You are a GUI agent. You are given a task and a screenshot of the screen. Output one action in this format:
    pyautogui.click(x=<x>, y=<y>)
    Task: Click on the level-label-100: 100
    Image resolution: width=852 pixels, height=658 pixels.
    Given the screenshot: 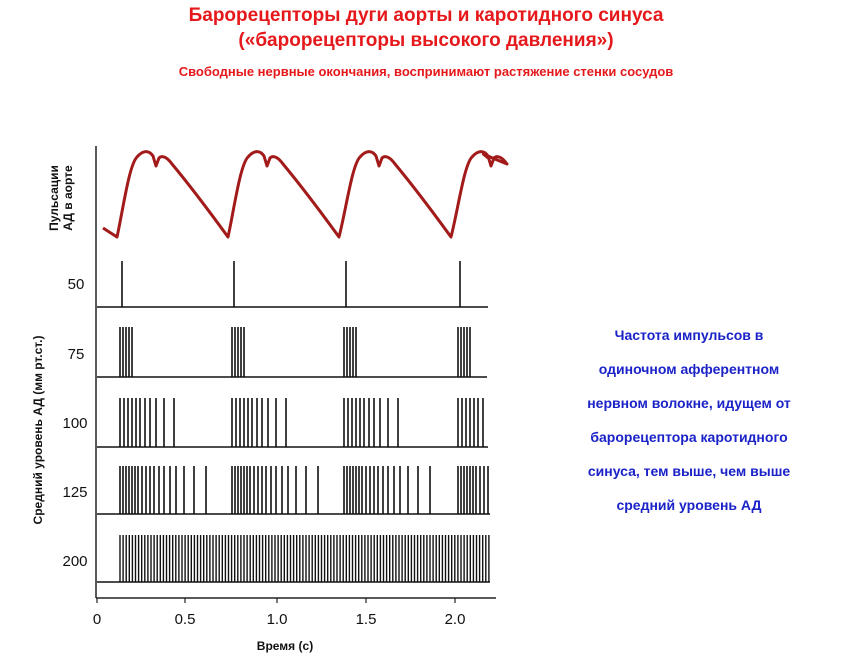 What is the action you would take?
    pyautogui.click(x=74, y=423)
    